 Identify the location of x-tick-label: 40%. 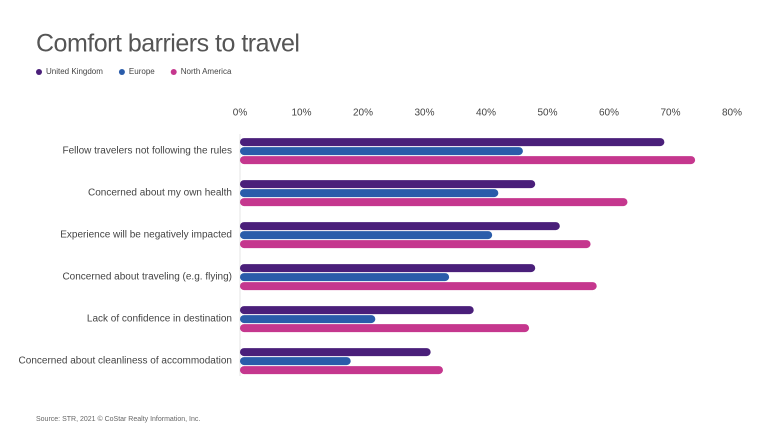
(486, 113).